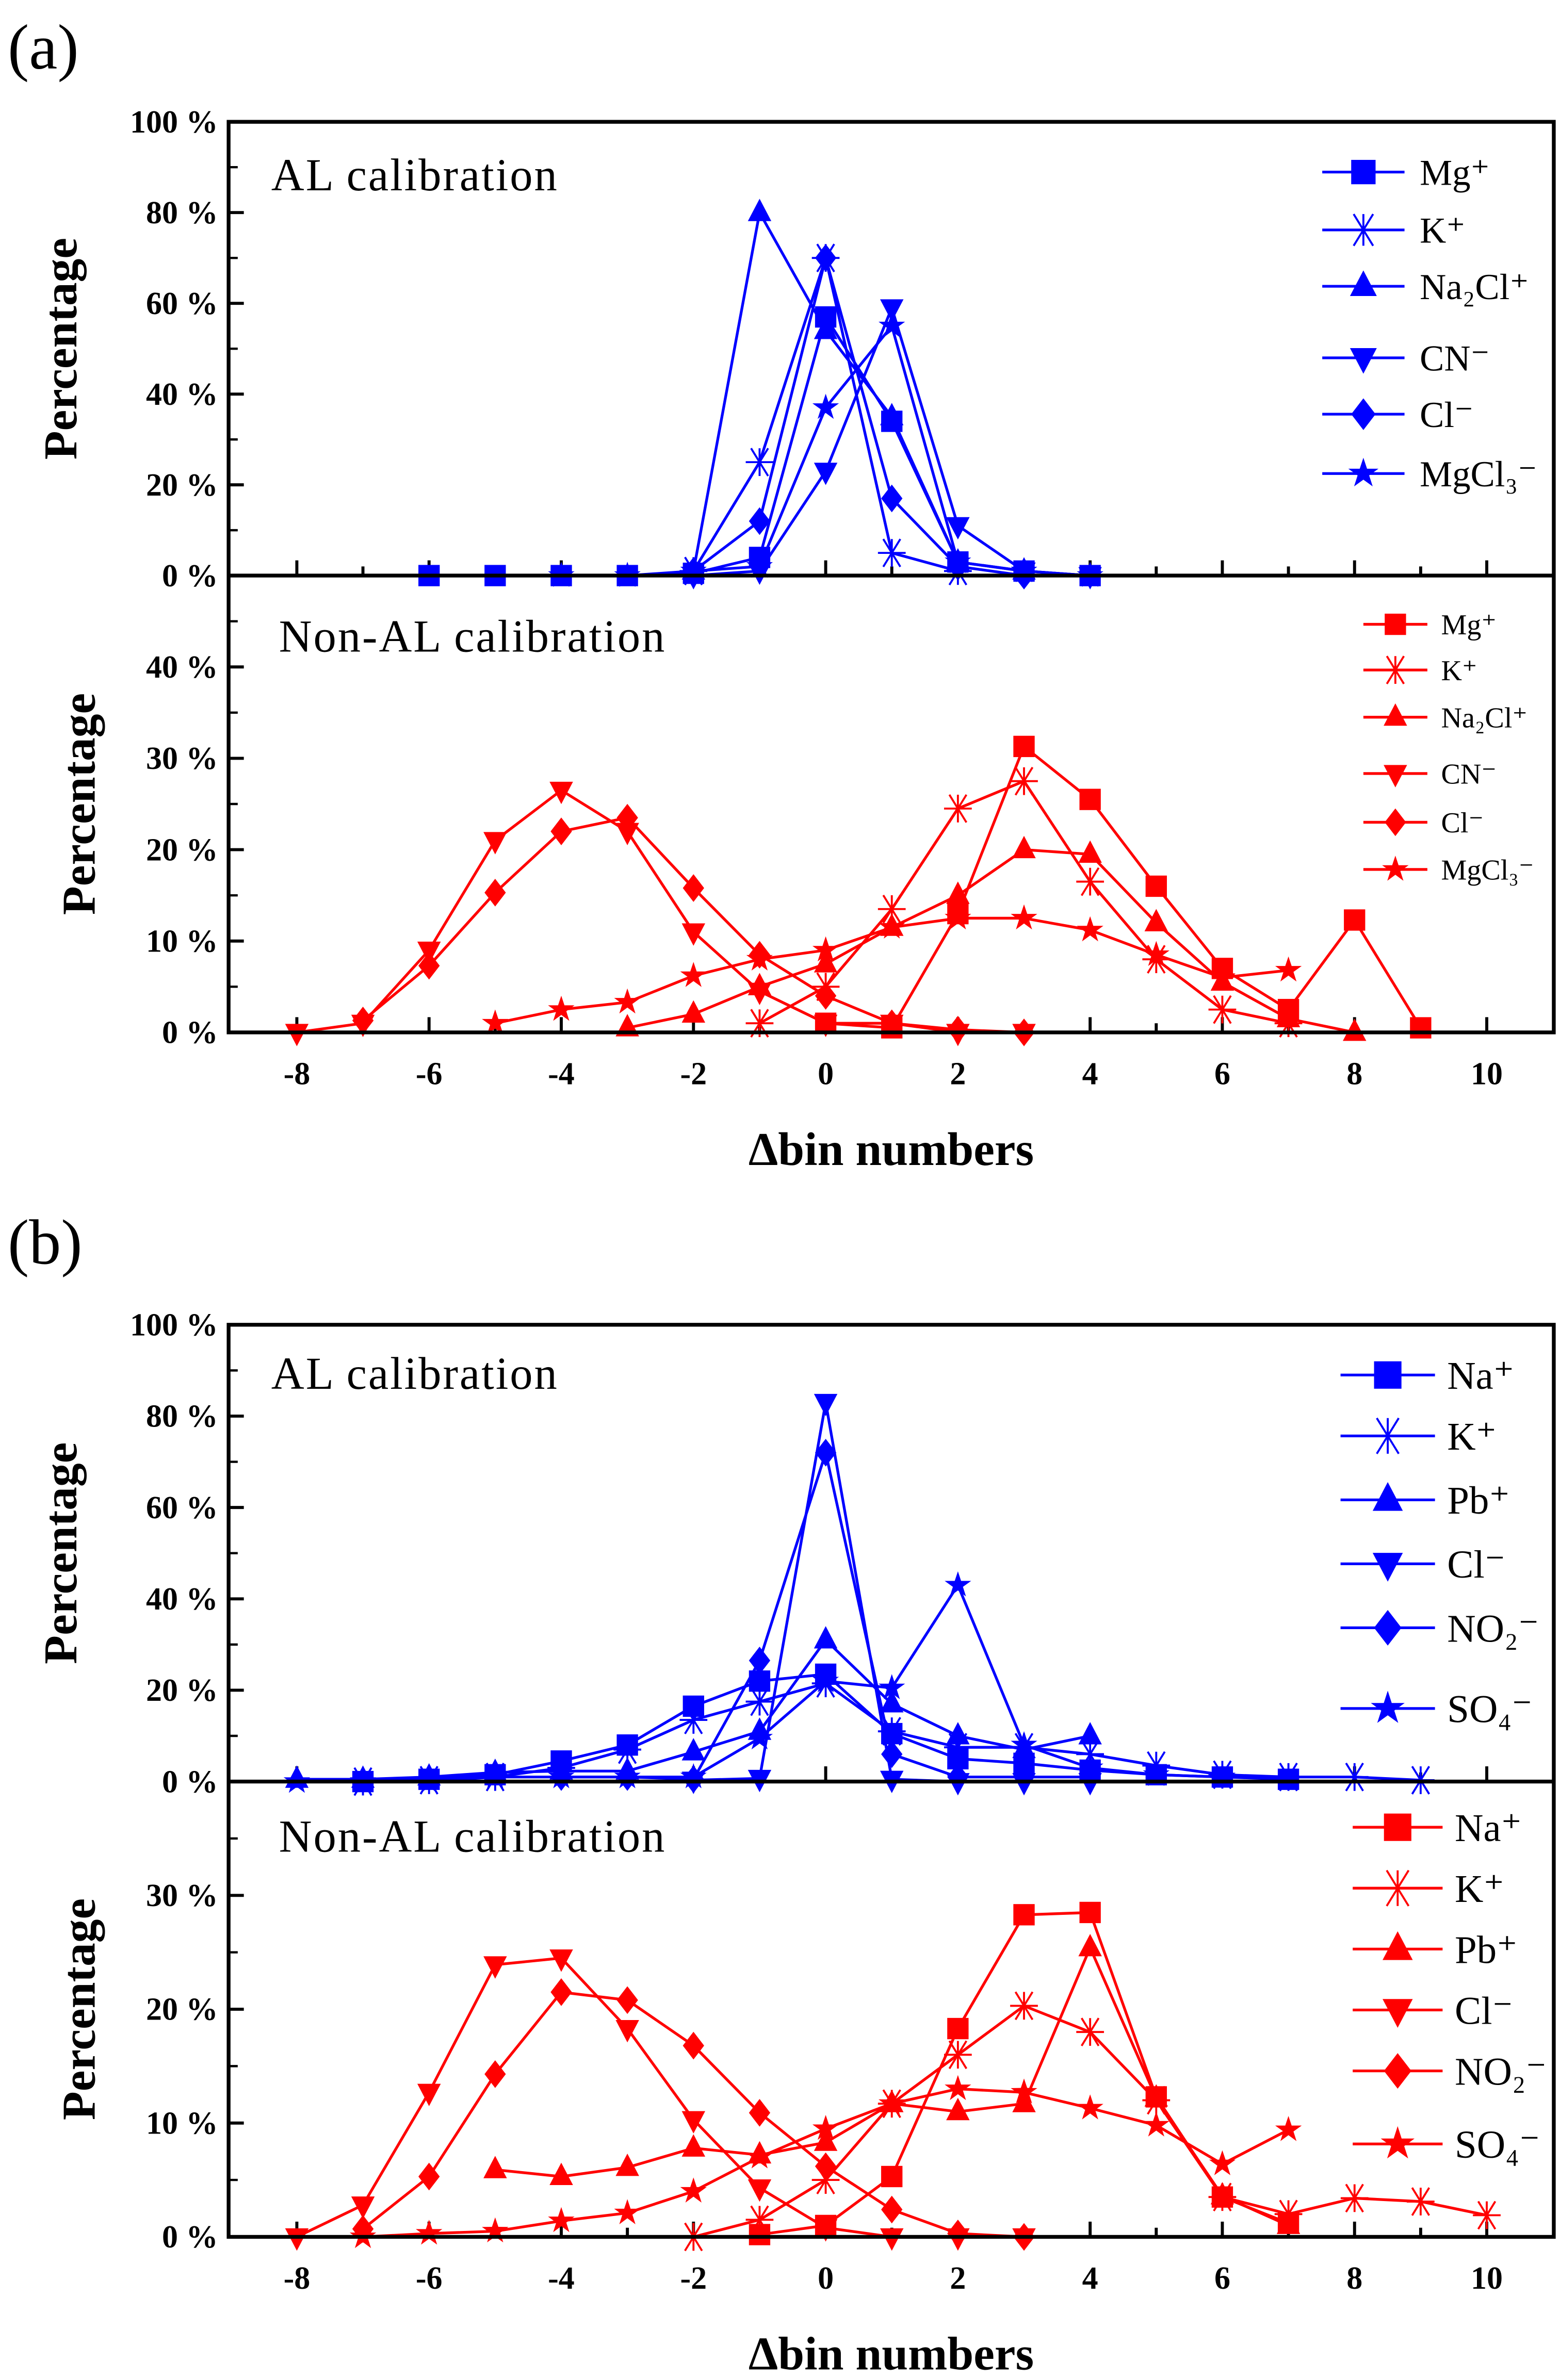  Describe the element at coordinates (182, 849) in the screenshot. I see `y-tick-label: 20 %` at that location.